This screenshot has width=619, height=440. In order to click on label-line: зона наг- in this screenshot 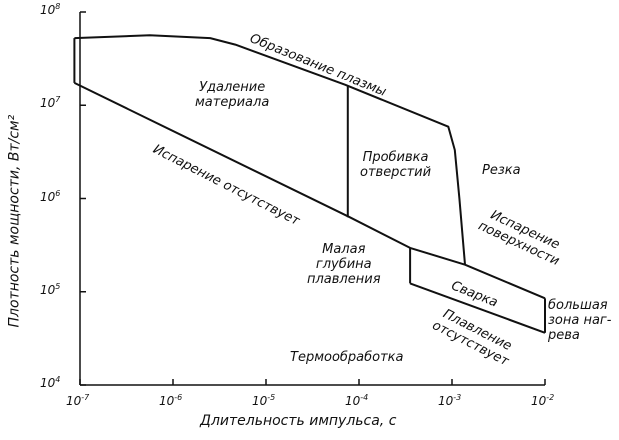, I will do `click(580, 320)`.